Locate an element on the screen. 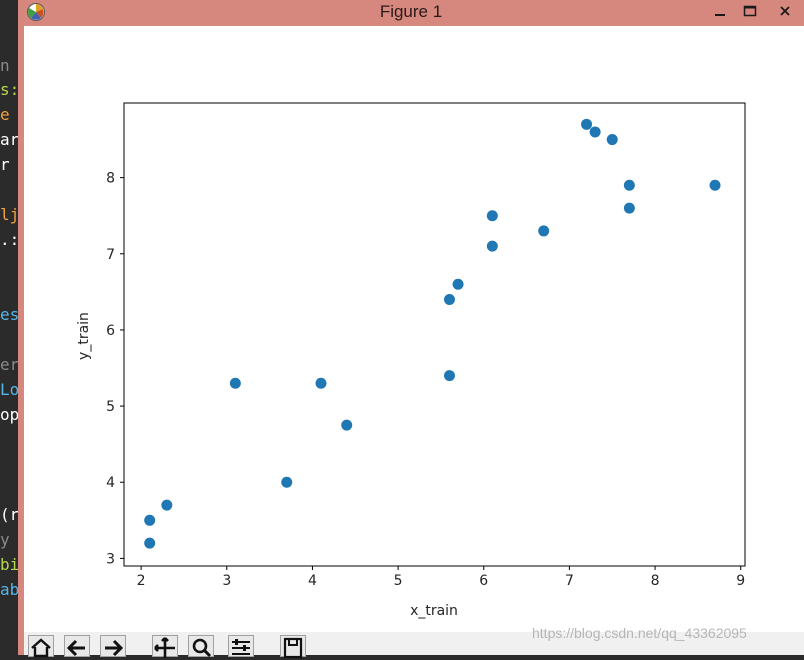 Image resolution: width=804 pixels, height=660 pixels. forward-icon is located at coordinates (114, 648).